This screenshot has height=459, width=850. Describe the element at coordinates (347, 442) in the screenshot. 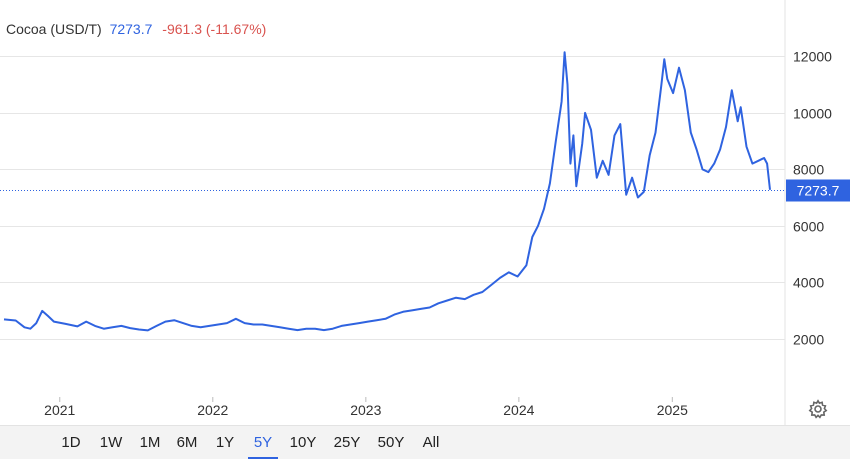

I see `range-button-25y: 25Y` at that location.